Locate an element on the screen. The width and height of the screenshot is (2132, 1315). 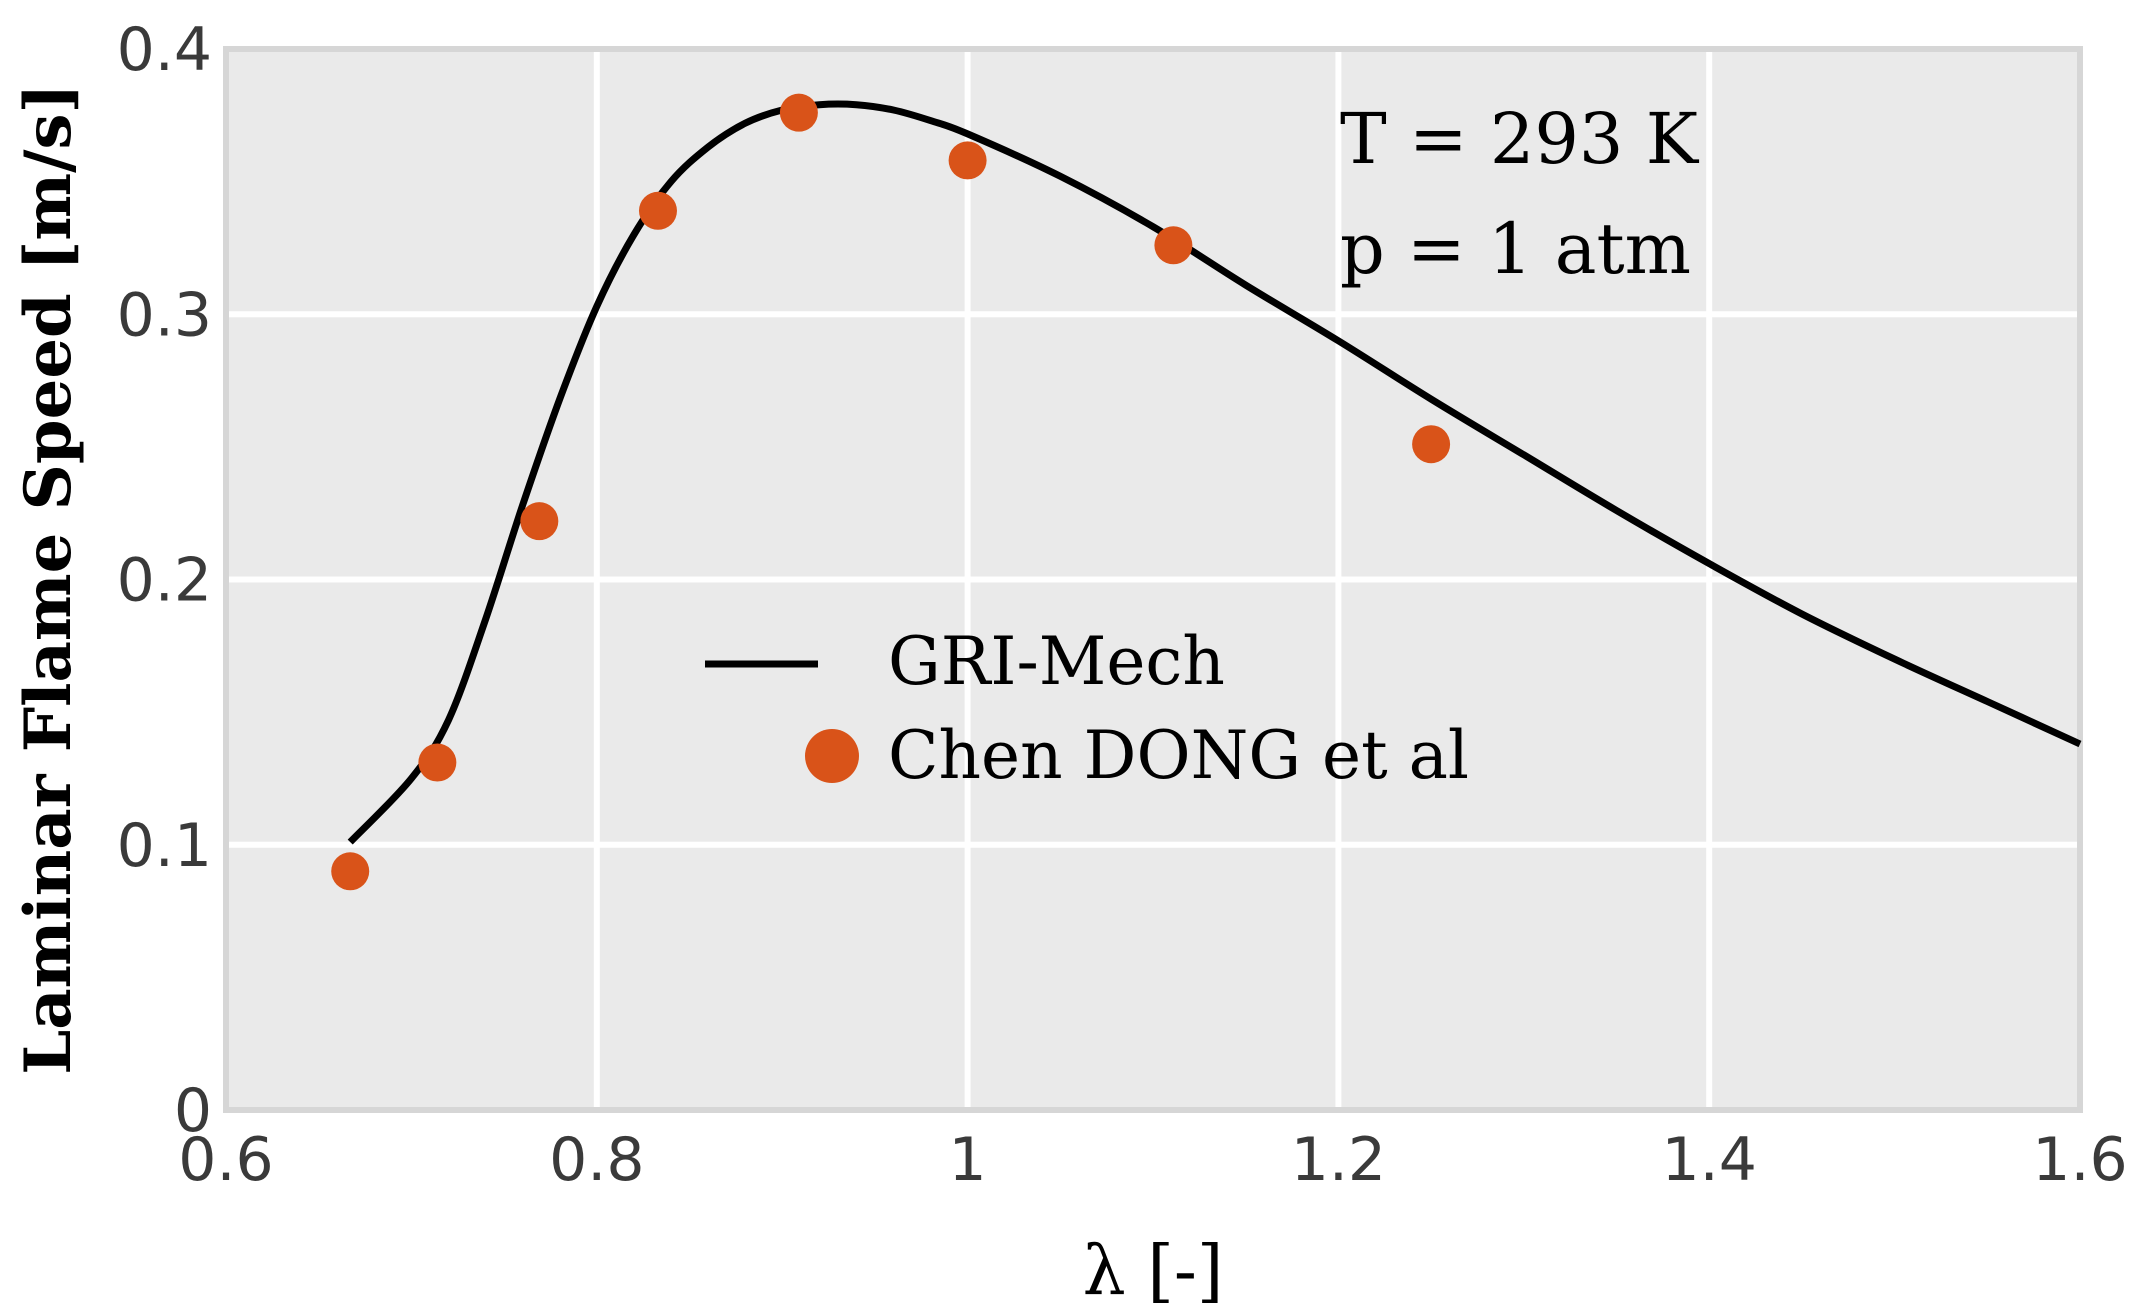
x-tick-label: 0.6 is located at coordinates (225, 1160).